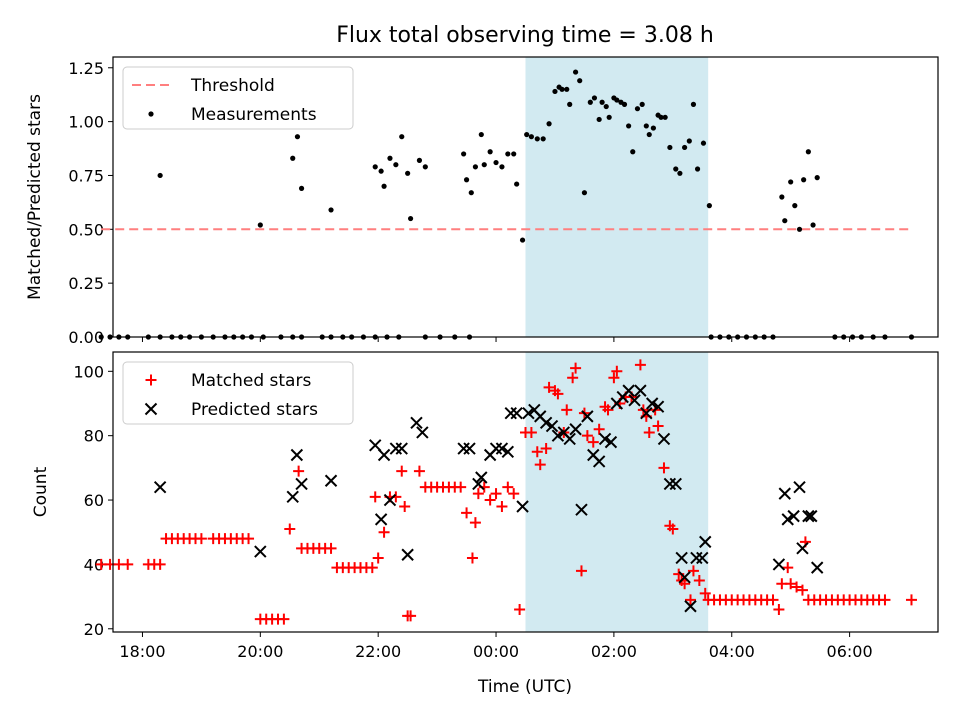 This screenshot has height=720, width=960. Describe the element at coordinates (94, 500) in the screenshot. I see `y-tick-label: 60` at that location.